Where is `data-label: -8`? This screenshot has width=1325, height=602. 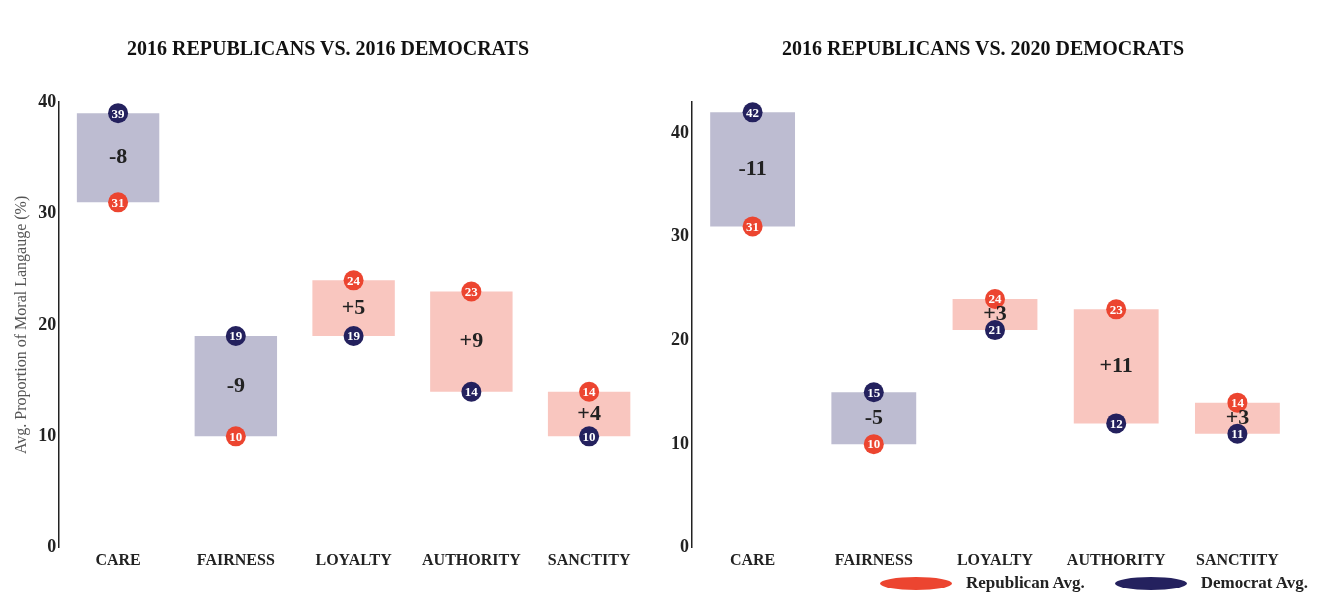 data-label: -8 is located at coordinates (118, 156).